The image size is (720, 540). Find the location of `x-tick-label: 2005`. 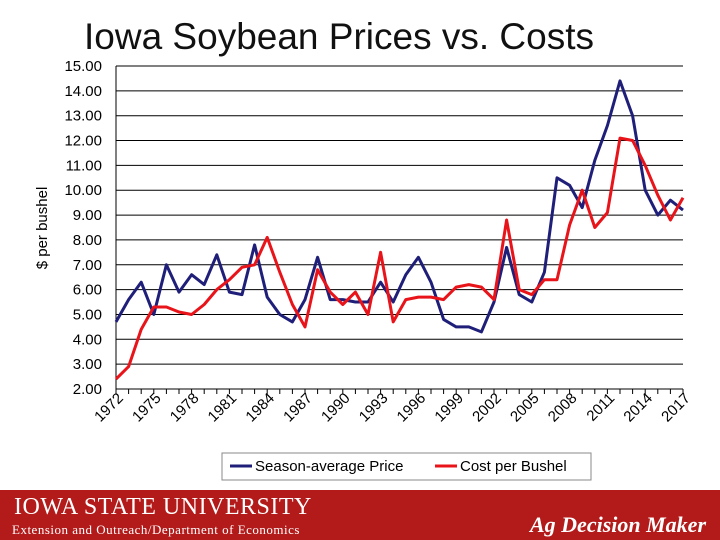

x-tick-label: 2005 is located at coordinates (525, 408).